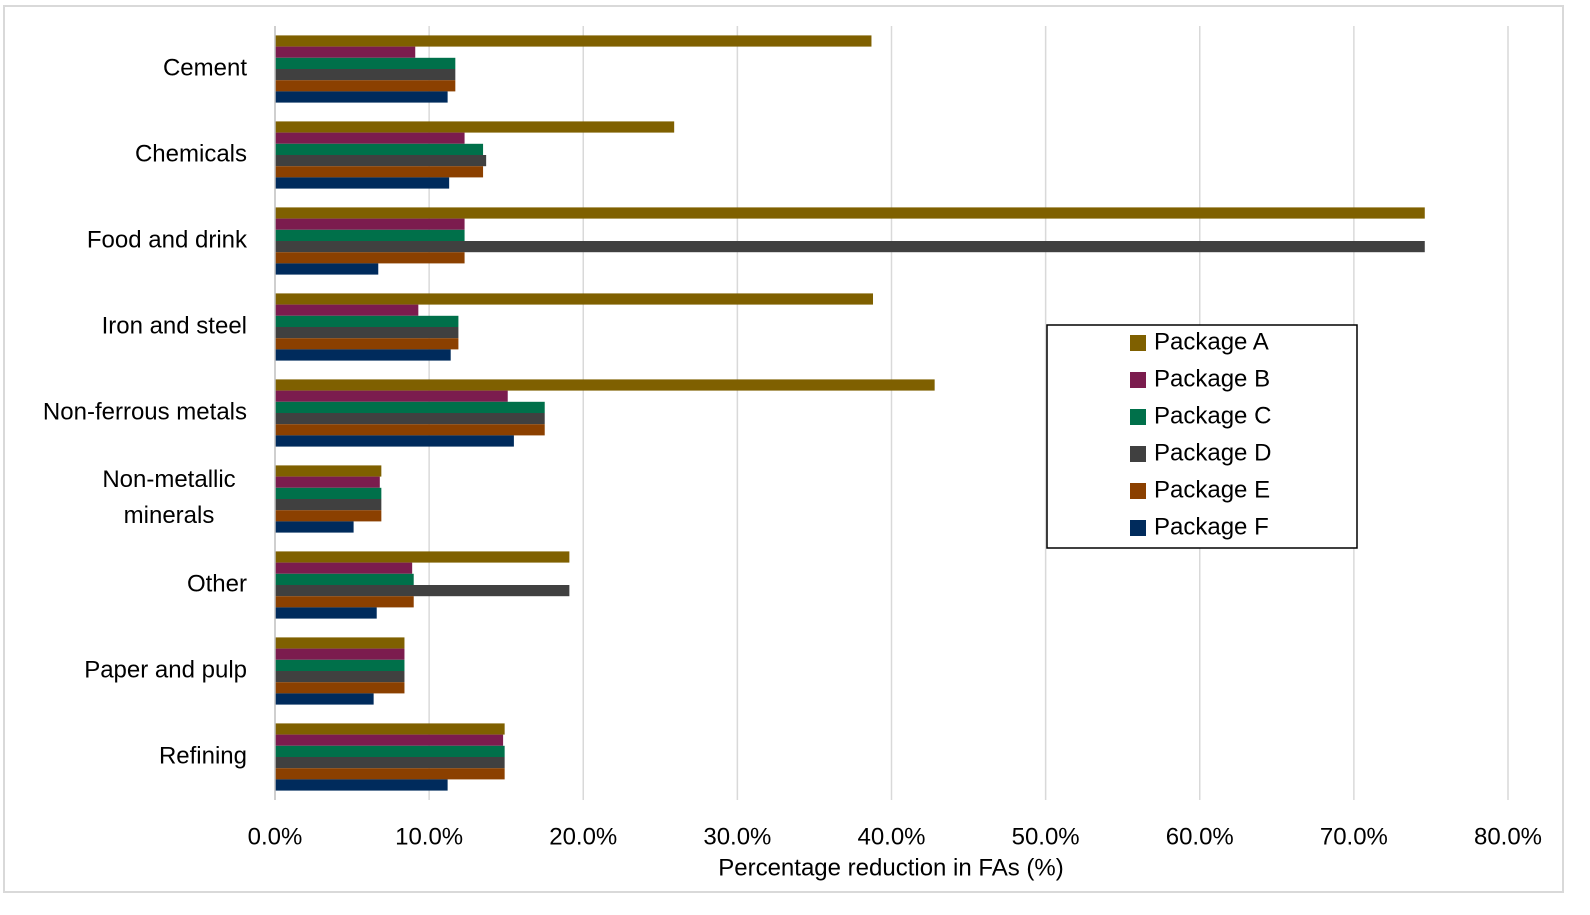 This screenshot has height=915, width=1590. Describe the element at coordinates (891, 867) in the screenshot. I see `x-axis-label: Percentage reduction in FAs (%)` at that location.